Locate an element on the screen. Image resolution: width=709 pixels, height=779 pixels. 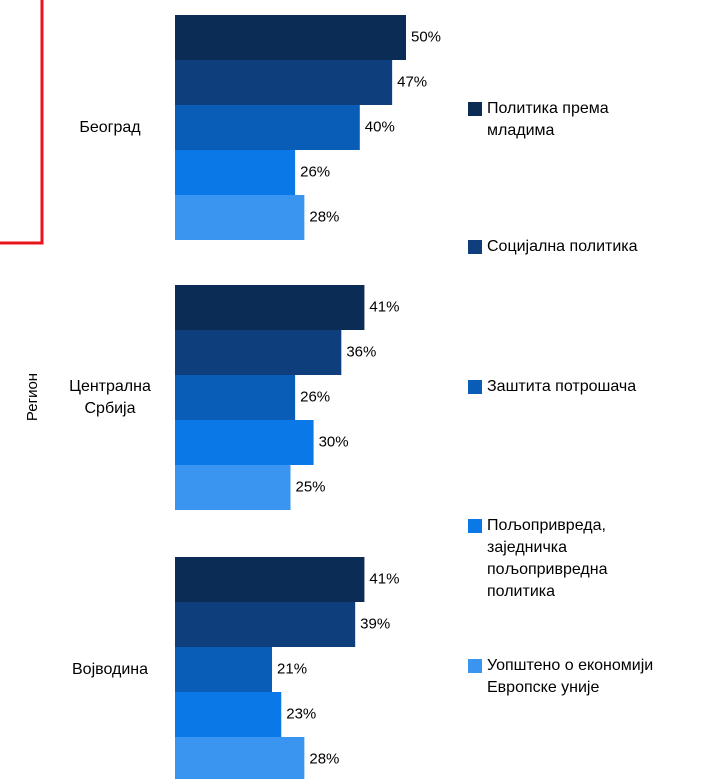
data-label: 40% is located at coordinates (380, 126).